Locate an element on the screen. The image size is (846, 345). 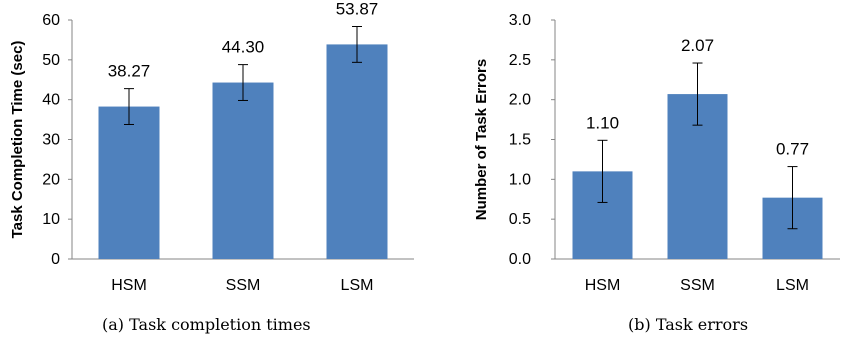
y-axis-title: Task Completion Time (sec) is located at coordinates (17, 140).